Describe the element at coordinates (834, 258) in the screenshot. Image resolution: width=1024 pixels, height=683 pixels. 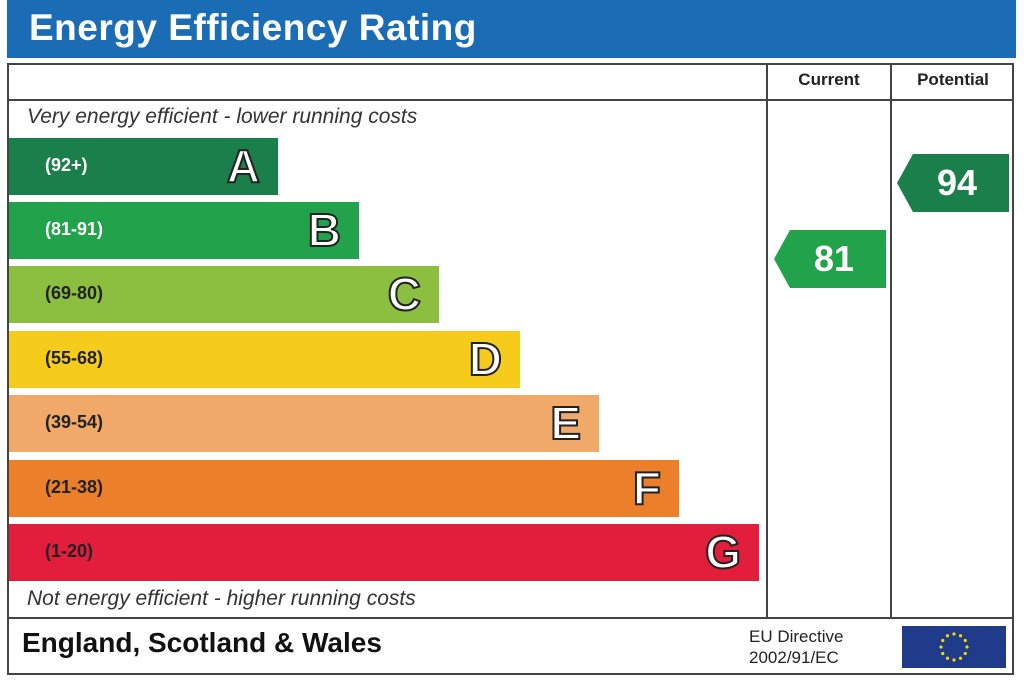
I see `current-rating-value: 81` at that location.